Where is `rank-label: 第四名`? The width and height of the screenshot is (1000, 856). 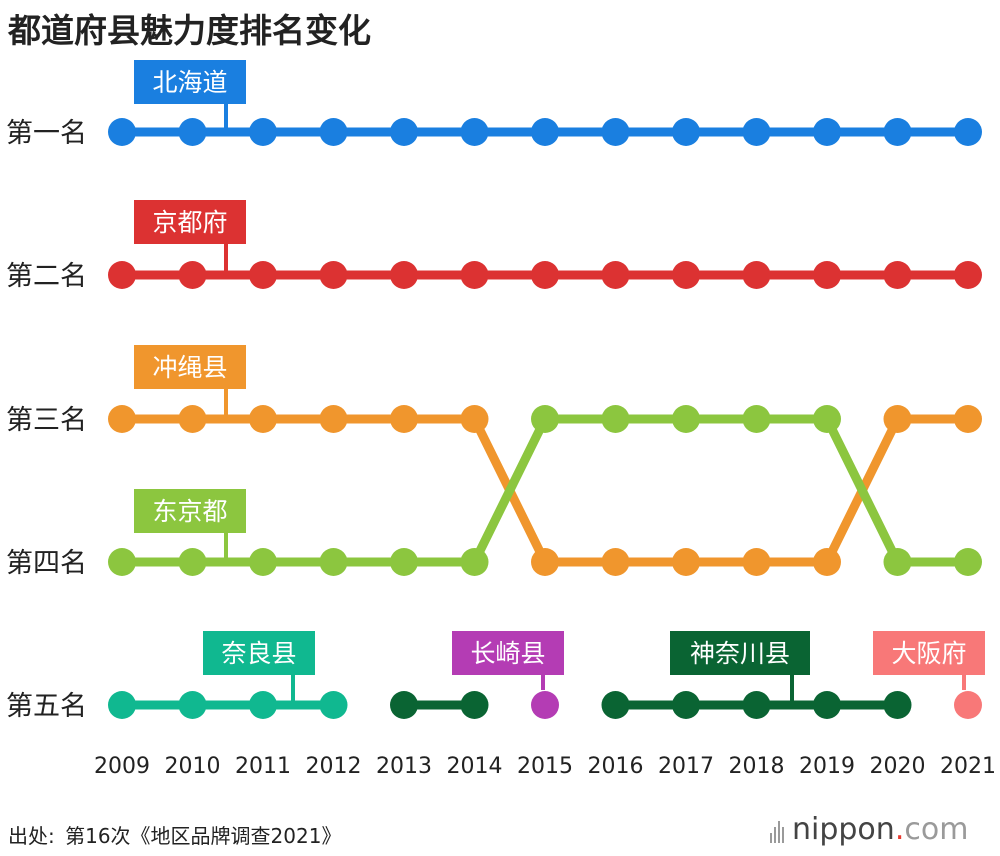
rank-label: 第四名 is located at coordinates (46, 563).